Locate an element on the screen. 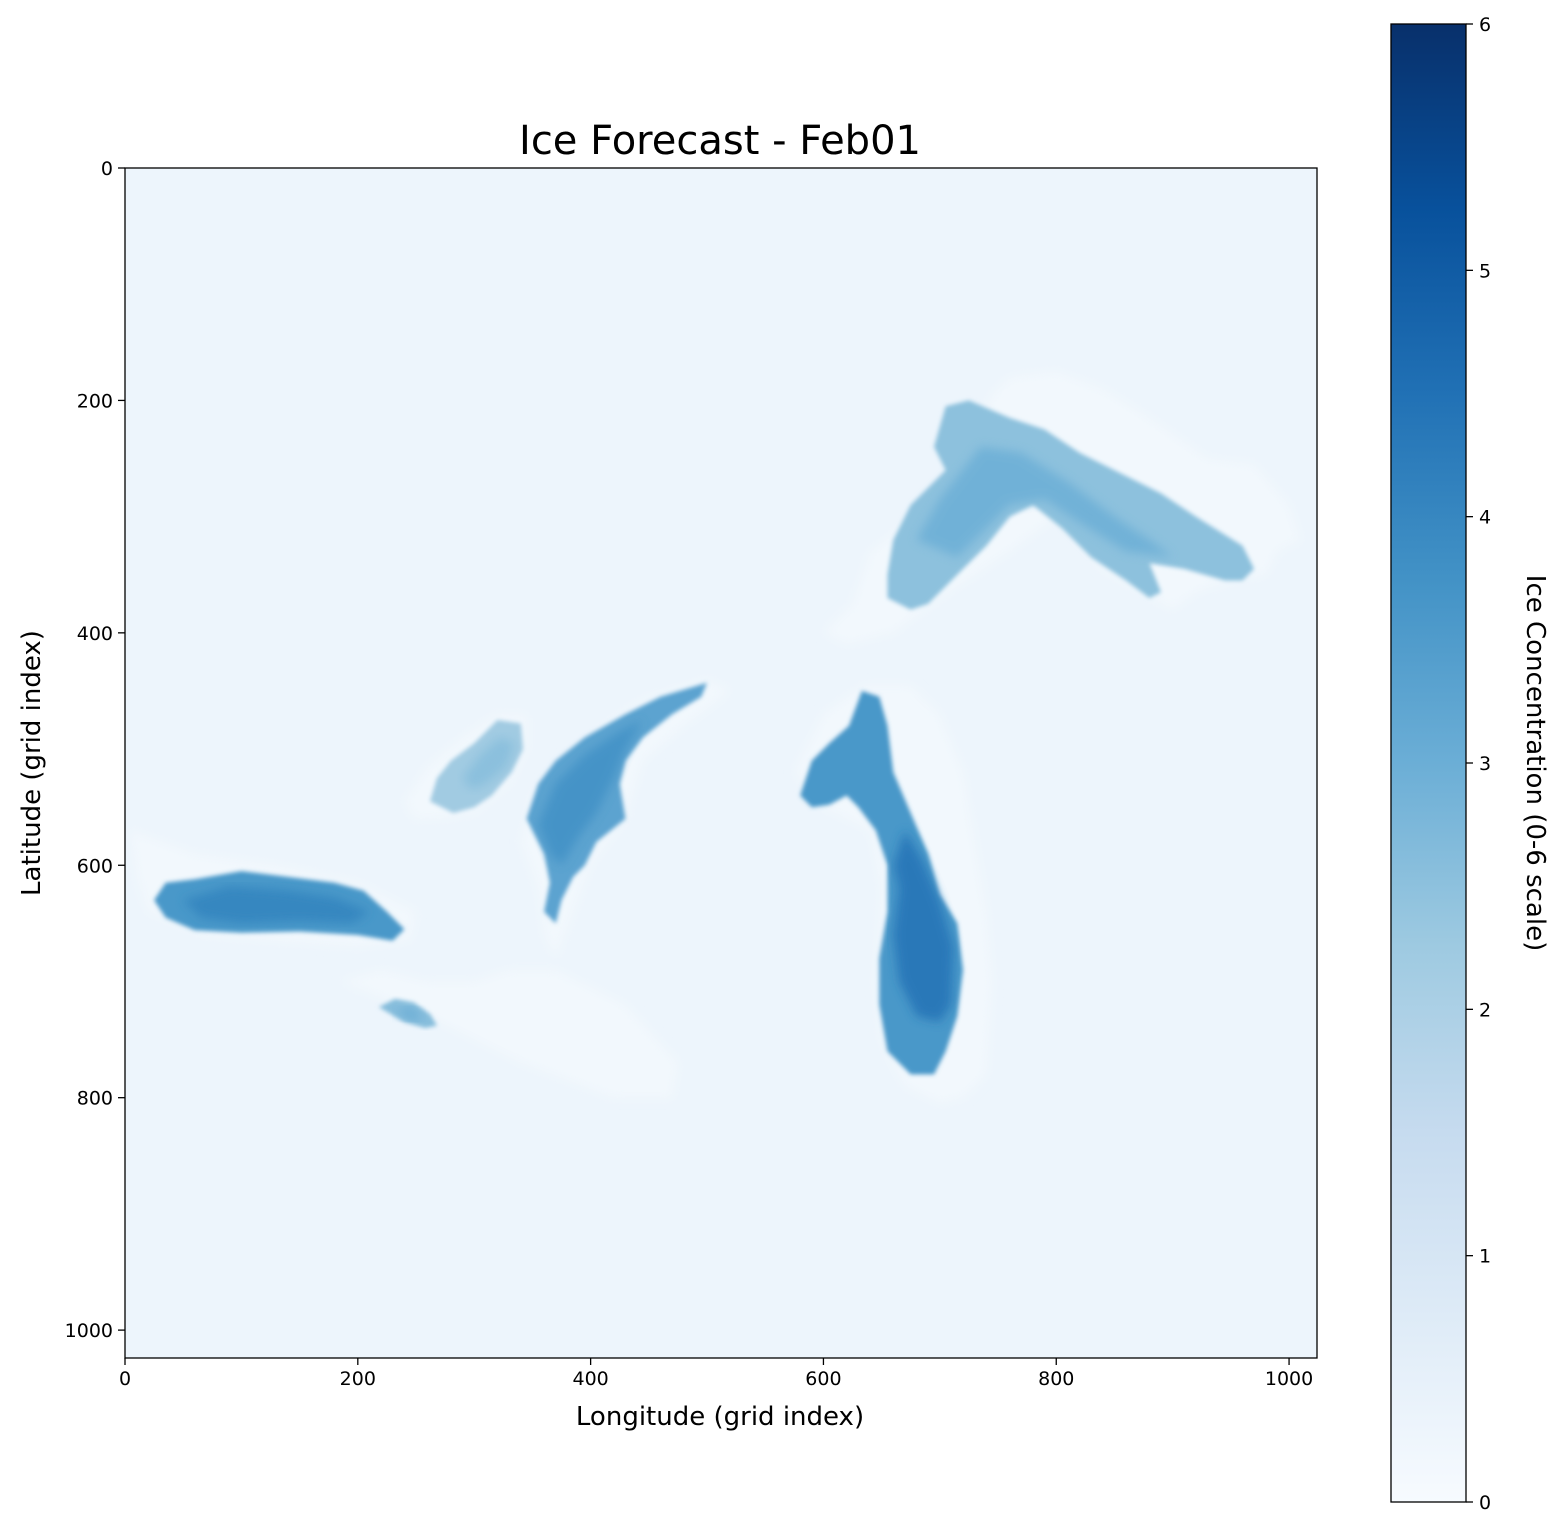 This screenshot has width=1548, height=1534. middle-west-small-lake-core is located at coordinates (488, 763).